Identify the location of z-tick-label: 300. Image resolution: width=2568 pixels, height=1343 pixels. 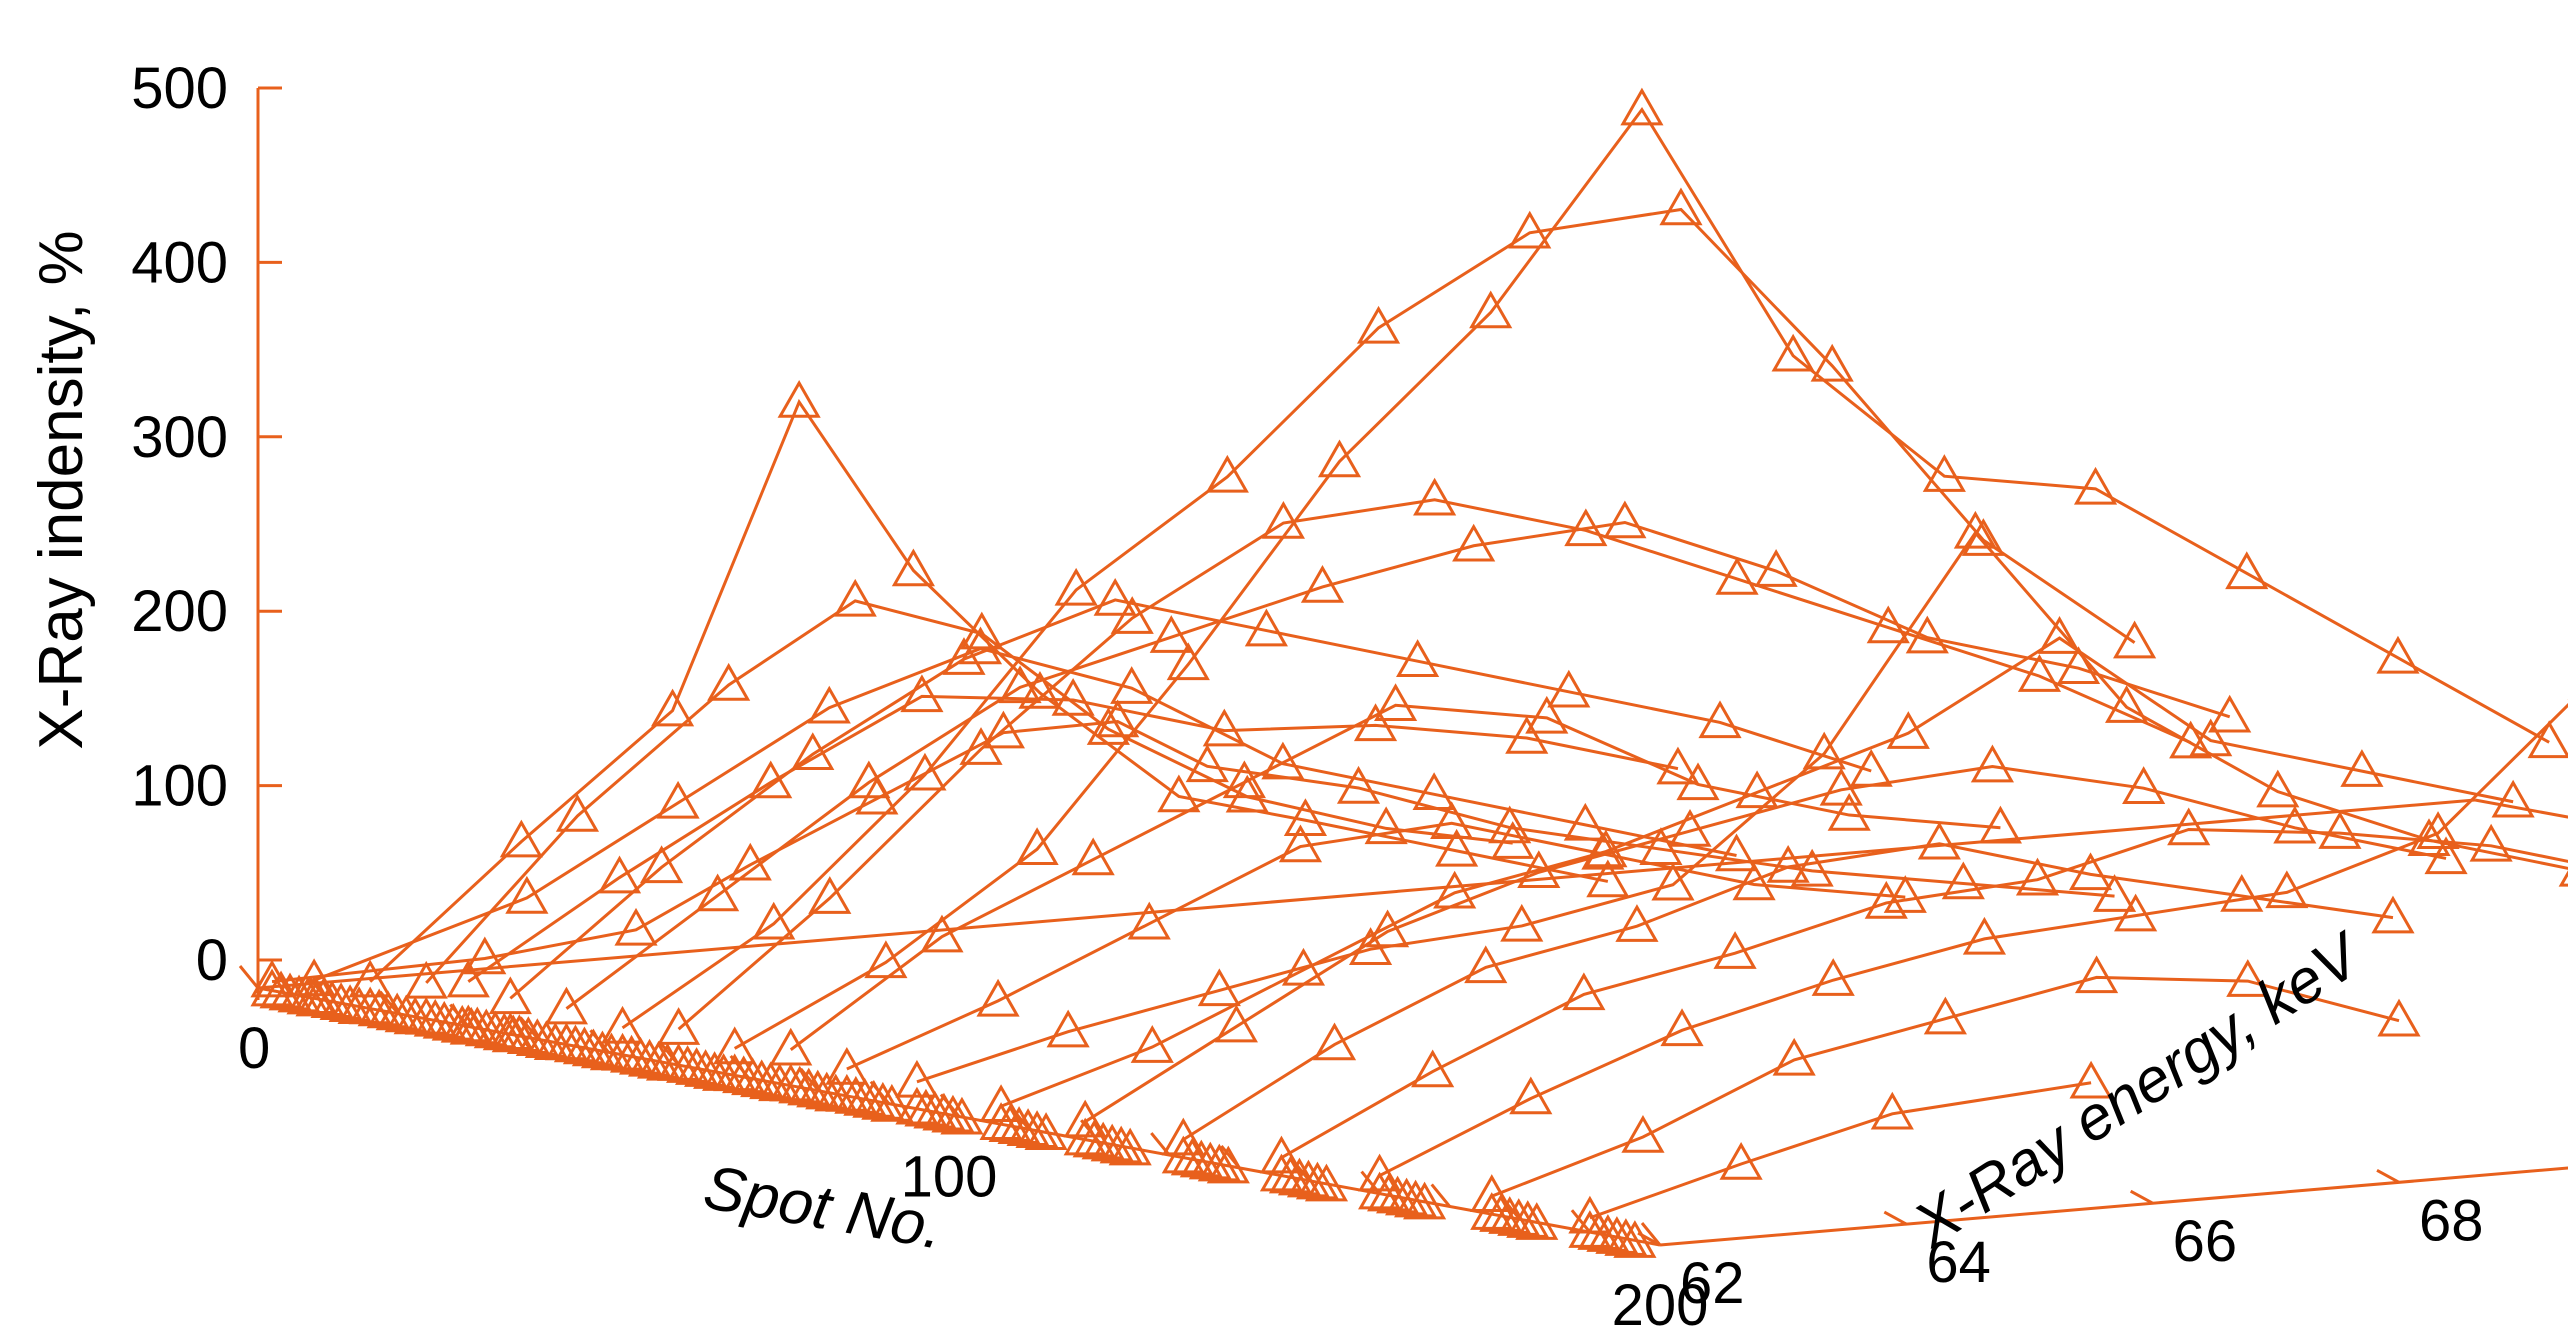
(179, 437).